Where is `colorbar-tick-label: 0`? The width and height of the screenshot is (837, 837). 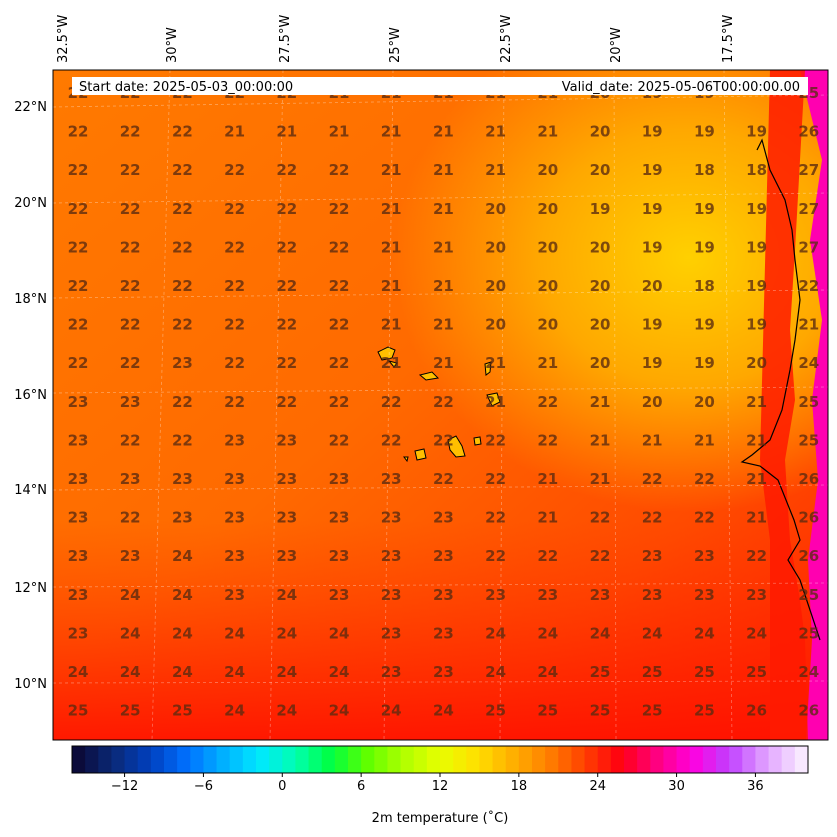
colorbar-tick-label: 0 is located at coordinates (282, 786).